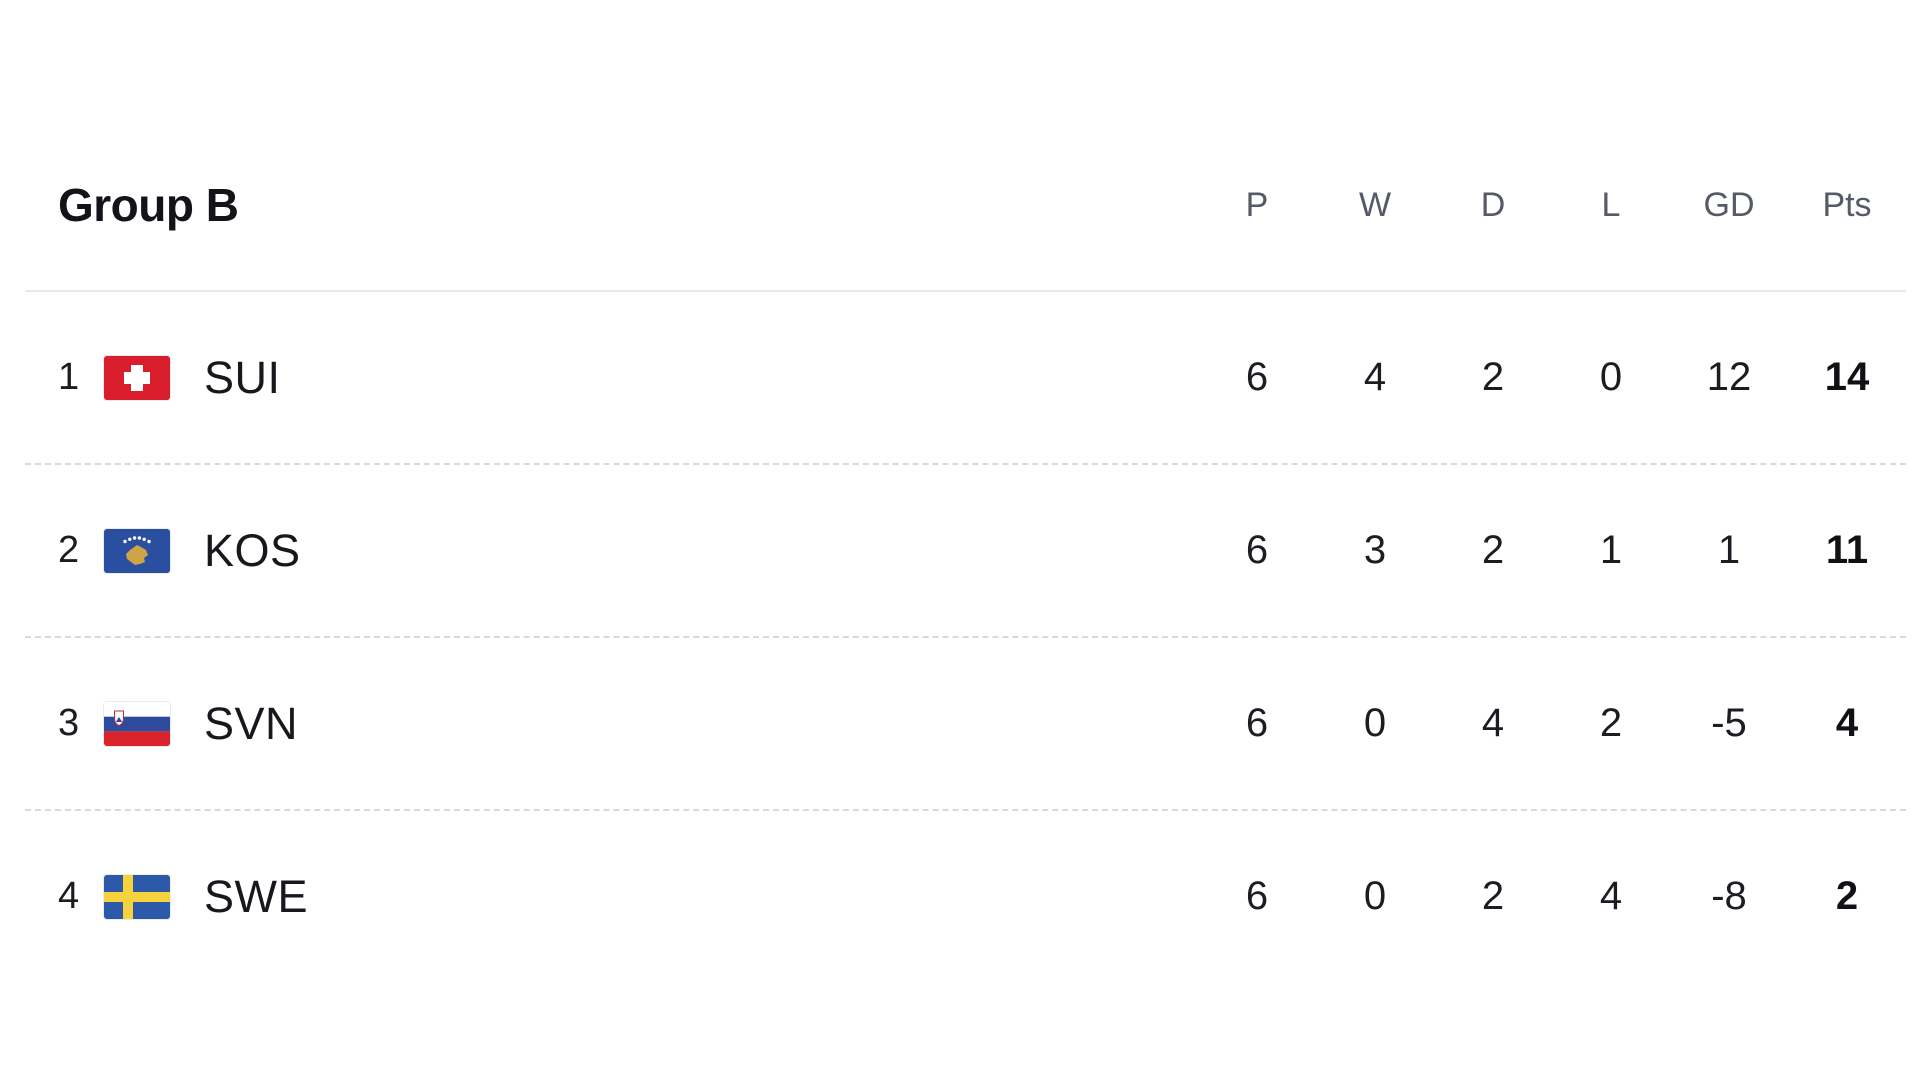 The width and height of the screenshot is (1920, 1080). Describe the element at coordinates (69, 723) in the screenshot. I see `rank-number: 3` at that location.